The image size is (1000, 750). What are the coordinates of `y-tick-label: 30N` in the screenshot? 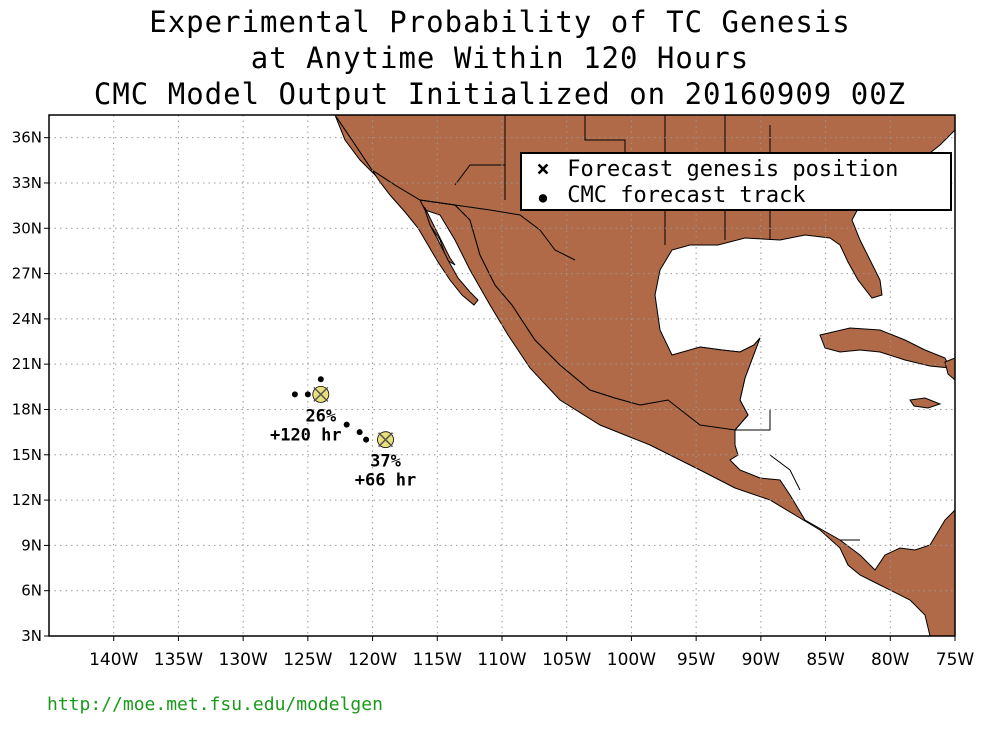 It's located at (27, 228).